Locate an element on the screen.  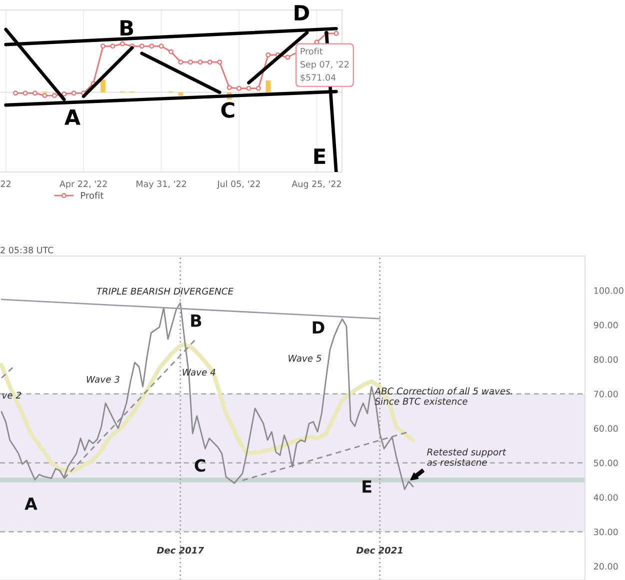
annotation: Wave 3 is located at coordinates (103, 379).